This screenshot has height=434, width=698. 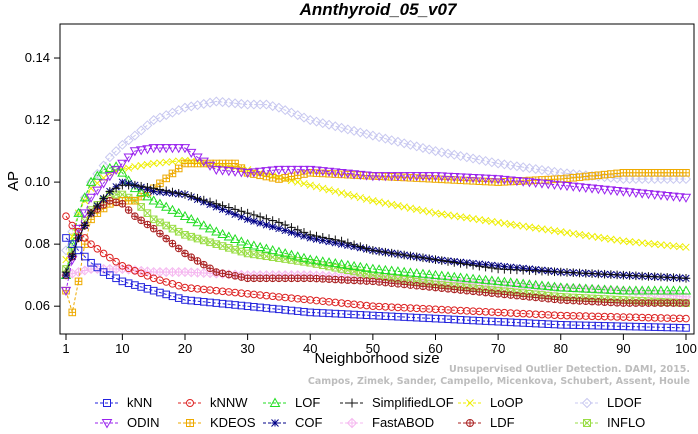 I want to click on x-tick-label: 60, so click(x=435, y=348).